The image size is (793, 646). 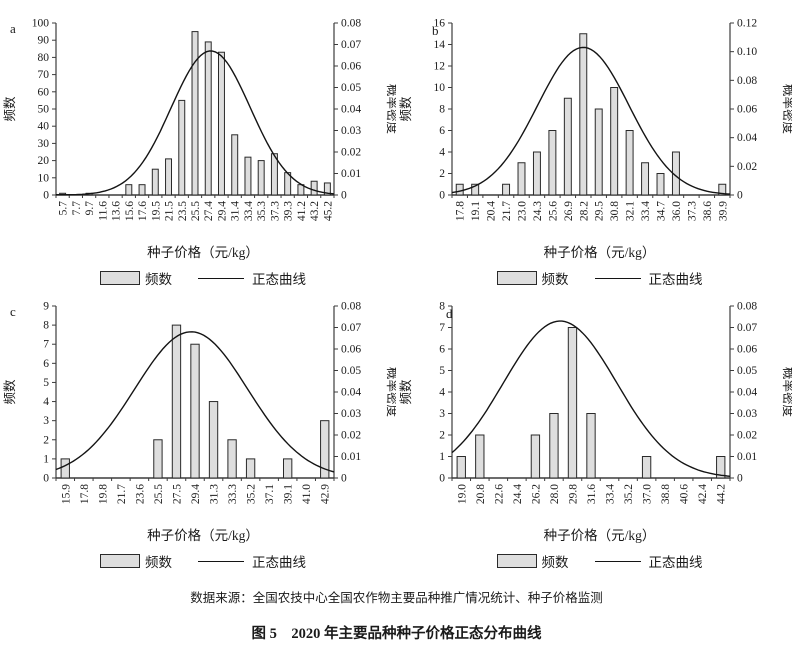 I want to click on chart-b-legend: 频数 正态曲线, so click(x=594, y=278).